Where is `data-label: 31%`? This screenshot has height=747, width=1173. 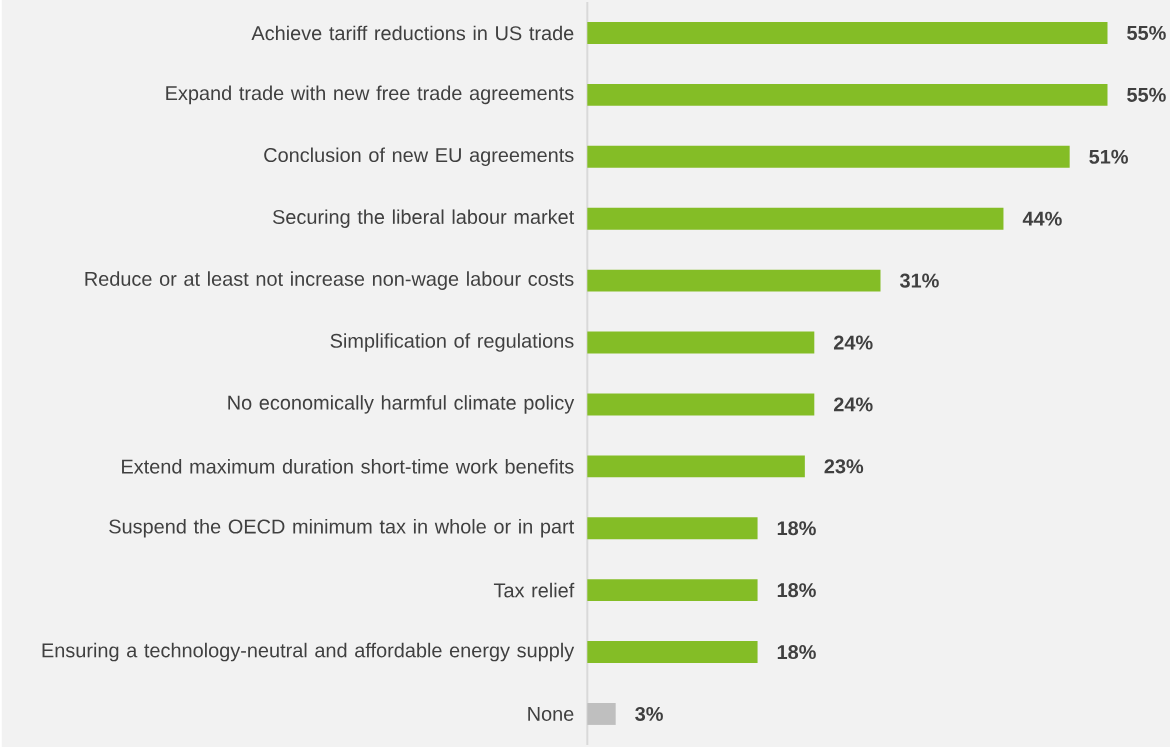
data-label: 31% is located at coordinates (919, 280).